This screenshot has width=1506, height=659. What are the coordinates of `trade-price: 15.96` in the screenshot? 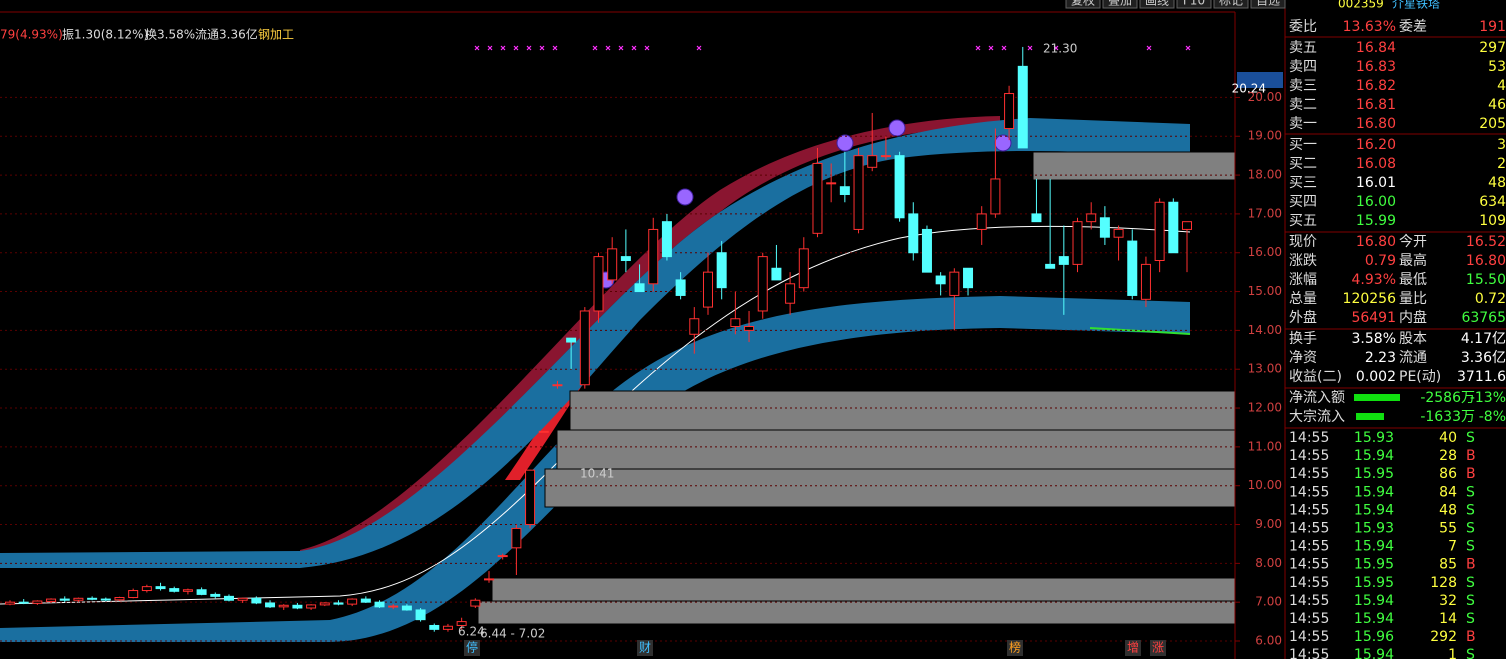 It's located at (1374, 637).